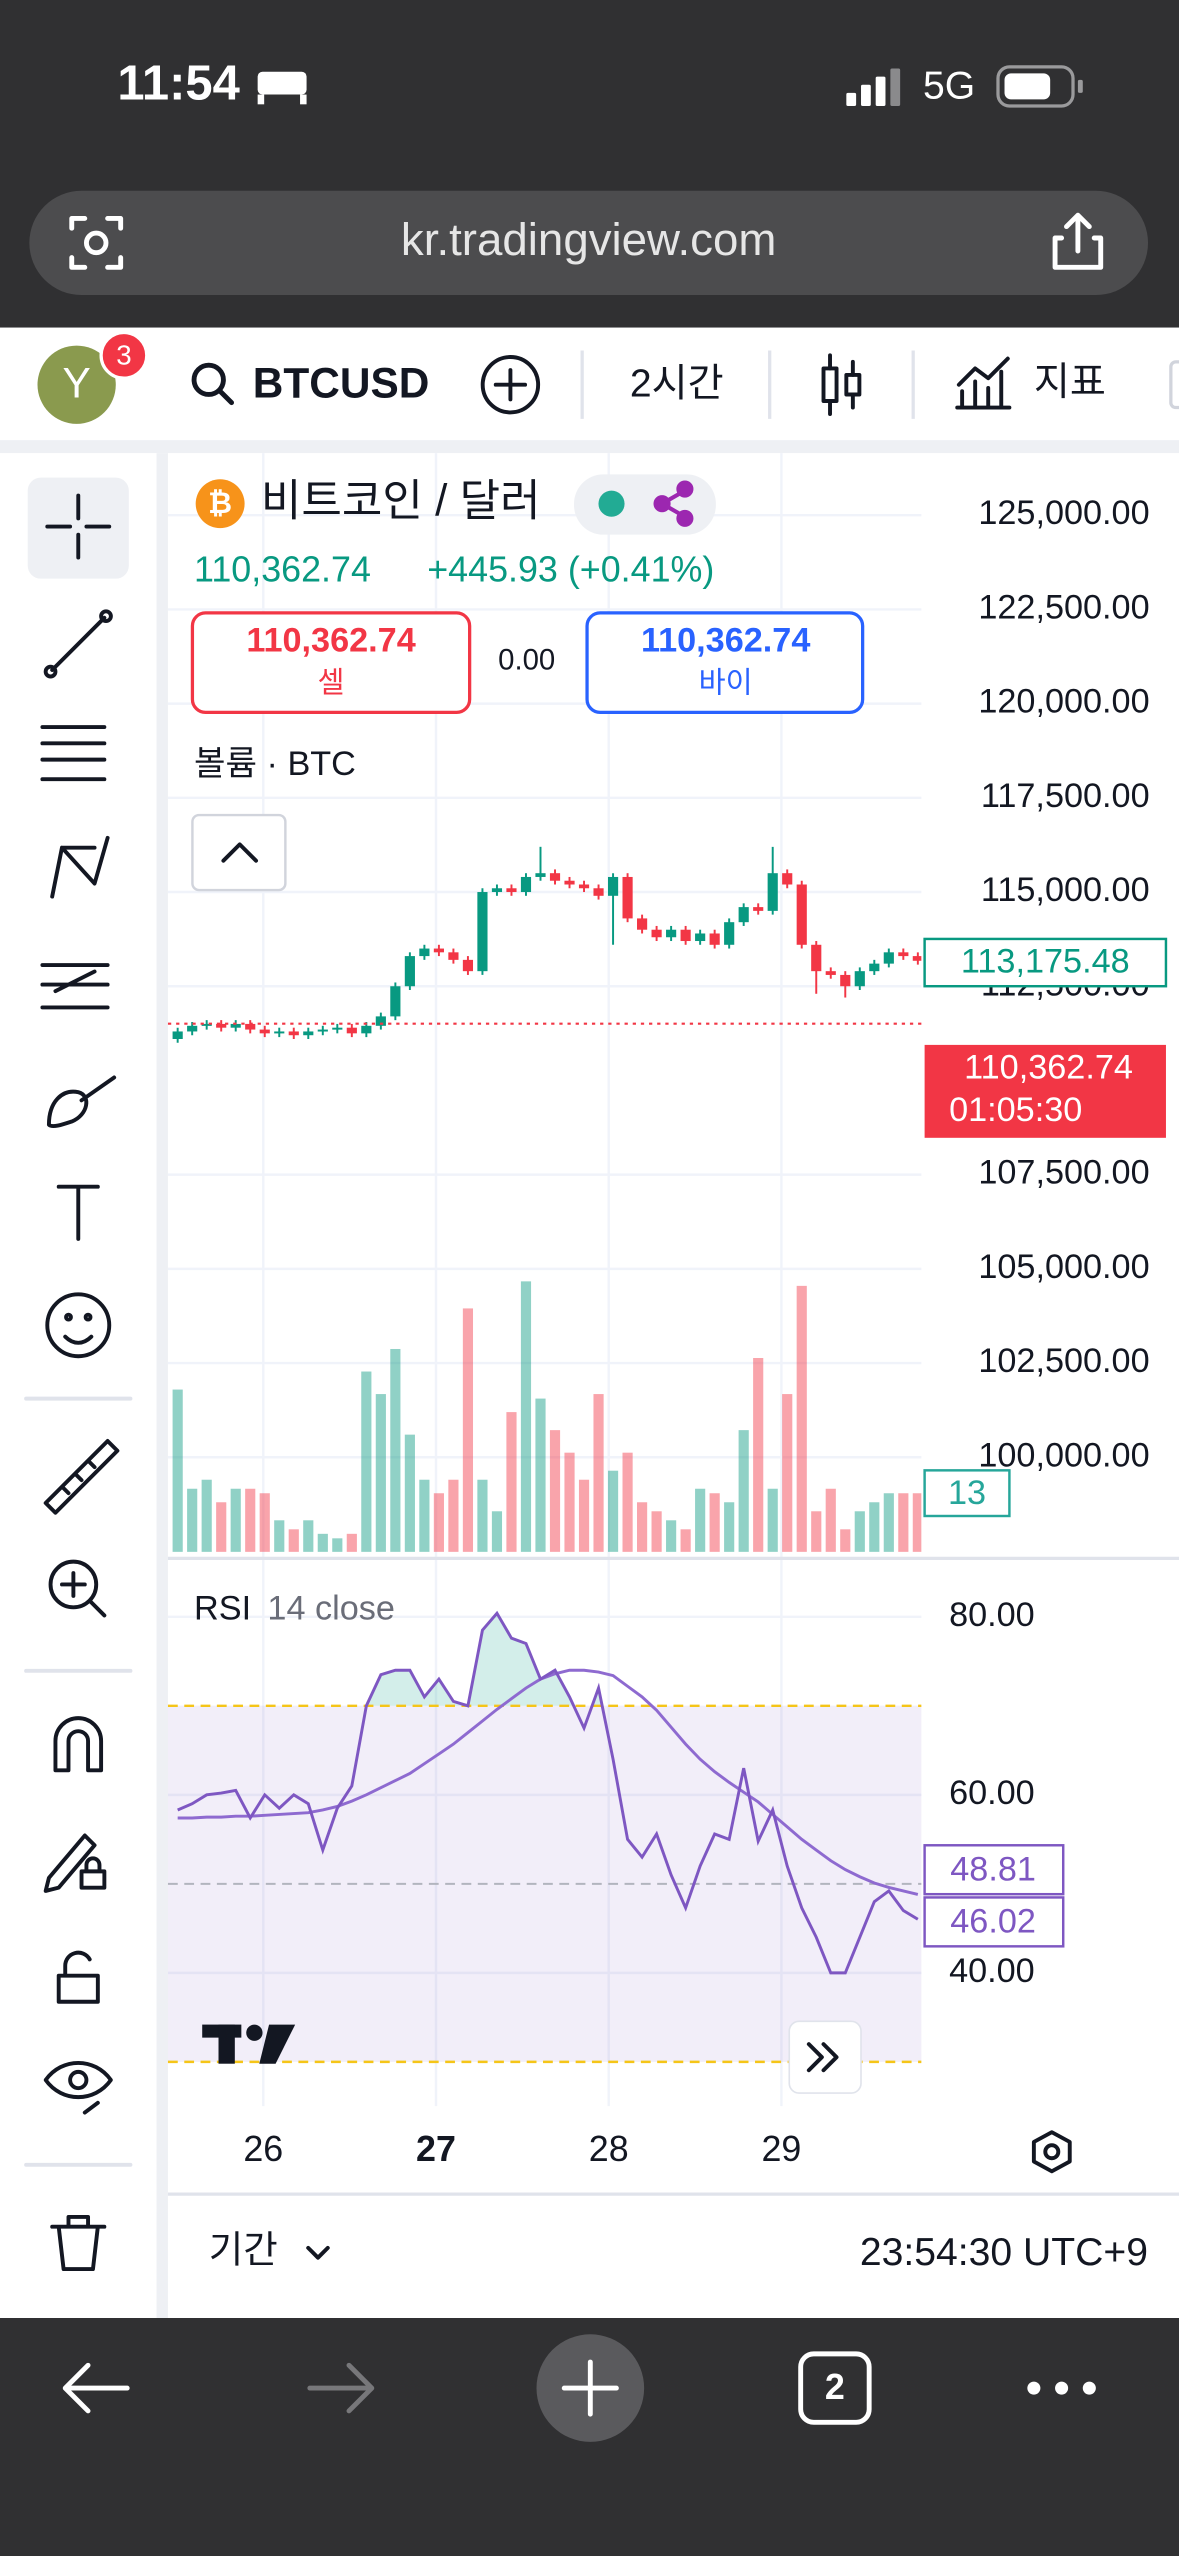  I want to click on search-icon, so click(213, 384).